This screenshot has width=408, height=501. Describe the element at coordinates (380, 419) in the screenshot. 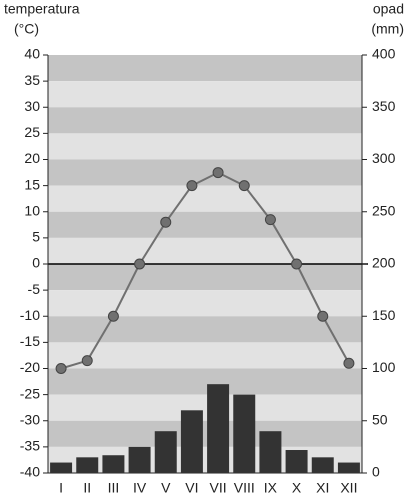

I see `y2-tick-label: 50` at that location.